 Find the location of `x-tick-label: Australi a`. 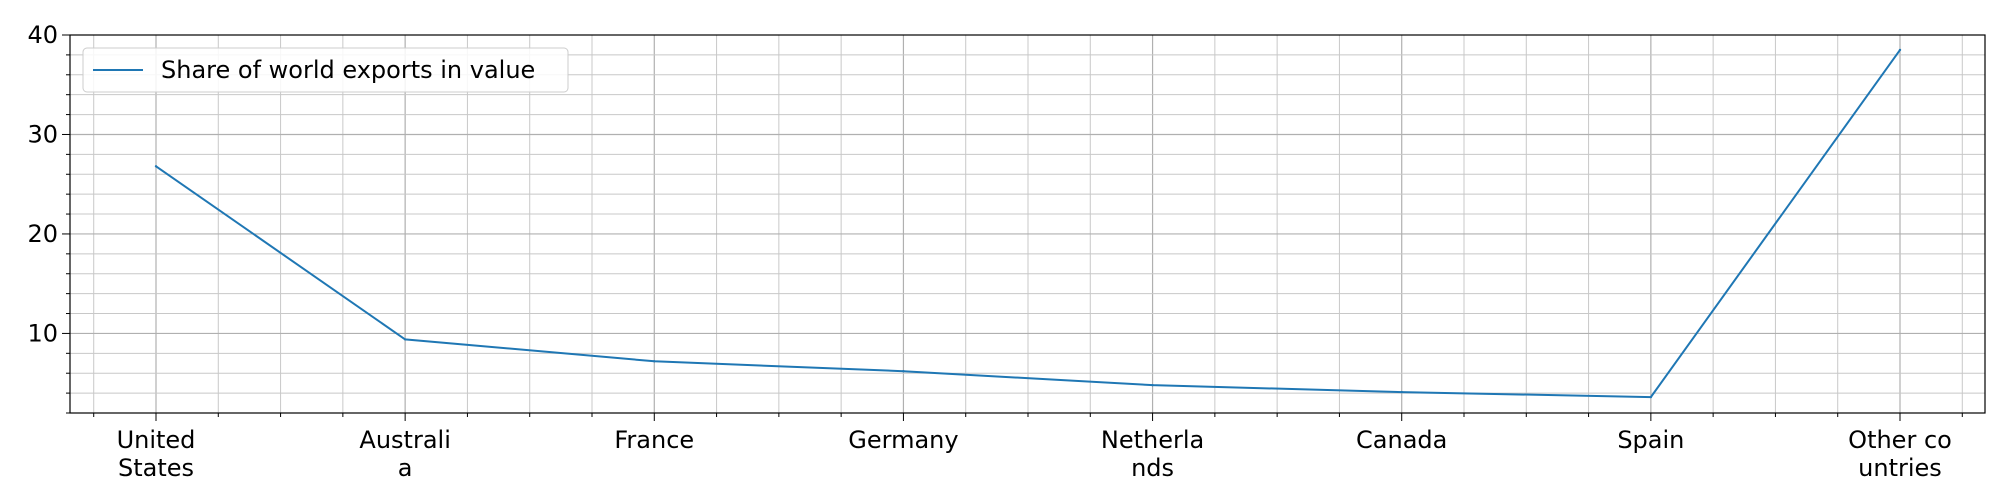

x-tick-label: Australi a is located at coordinates (404, 454).